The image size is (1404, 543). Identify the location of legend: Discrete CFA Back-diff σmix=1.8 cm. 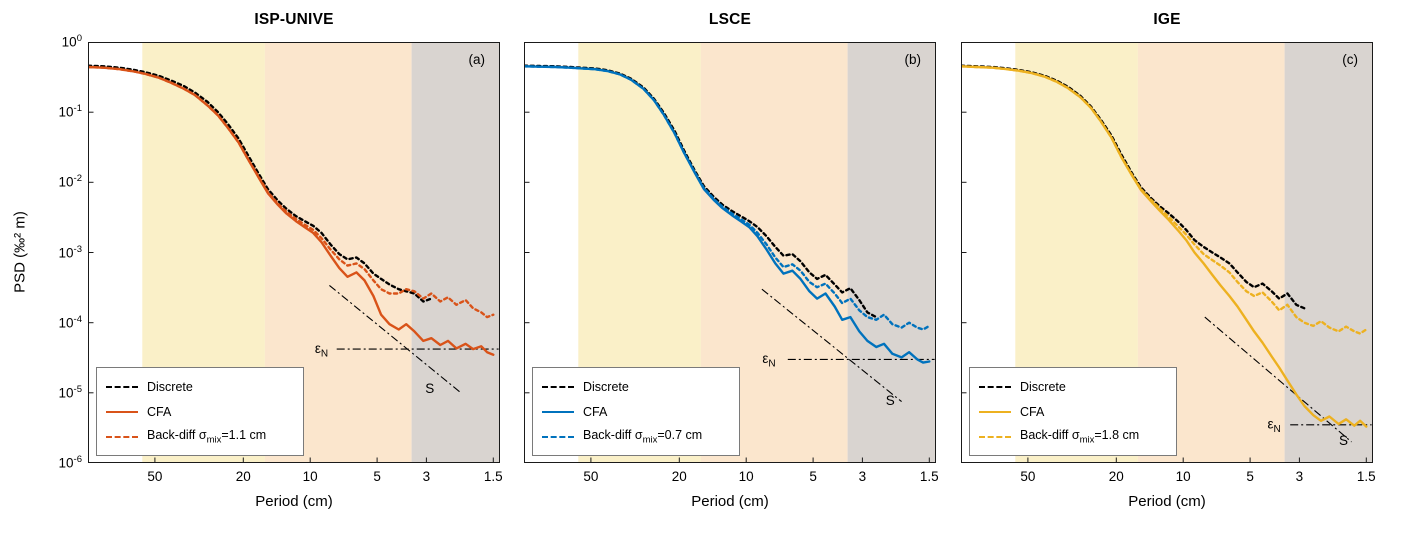
(1073, 411).